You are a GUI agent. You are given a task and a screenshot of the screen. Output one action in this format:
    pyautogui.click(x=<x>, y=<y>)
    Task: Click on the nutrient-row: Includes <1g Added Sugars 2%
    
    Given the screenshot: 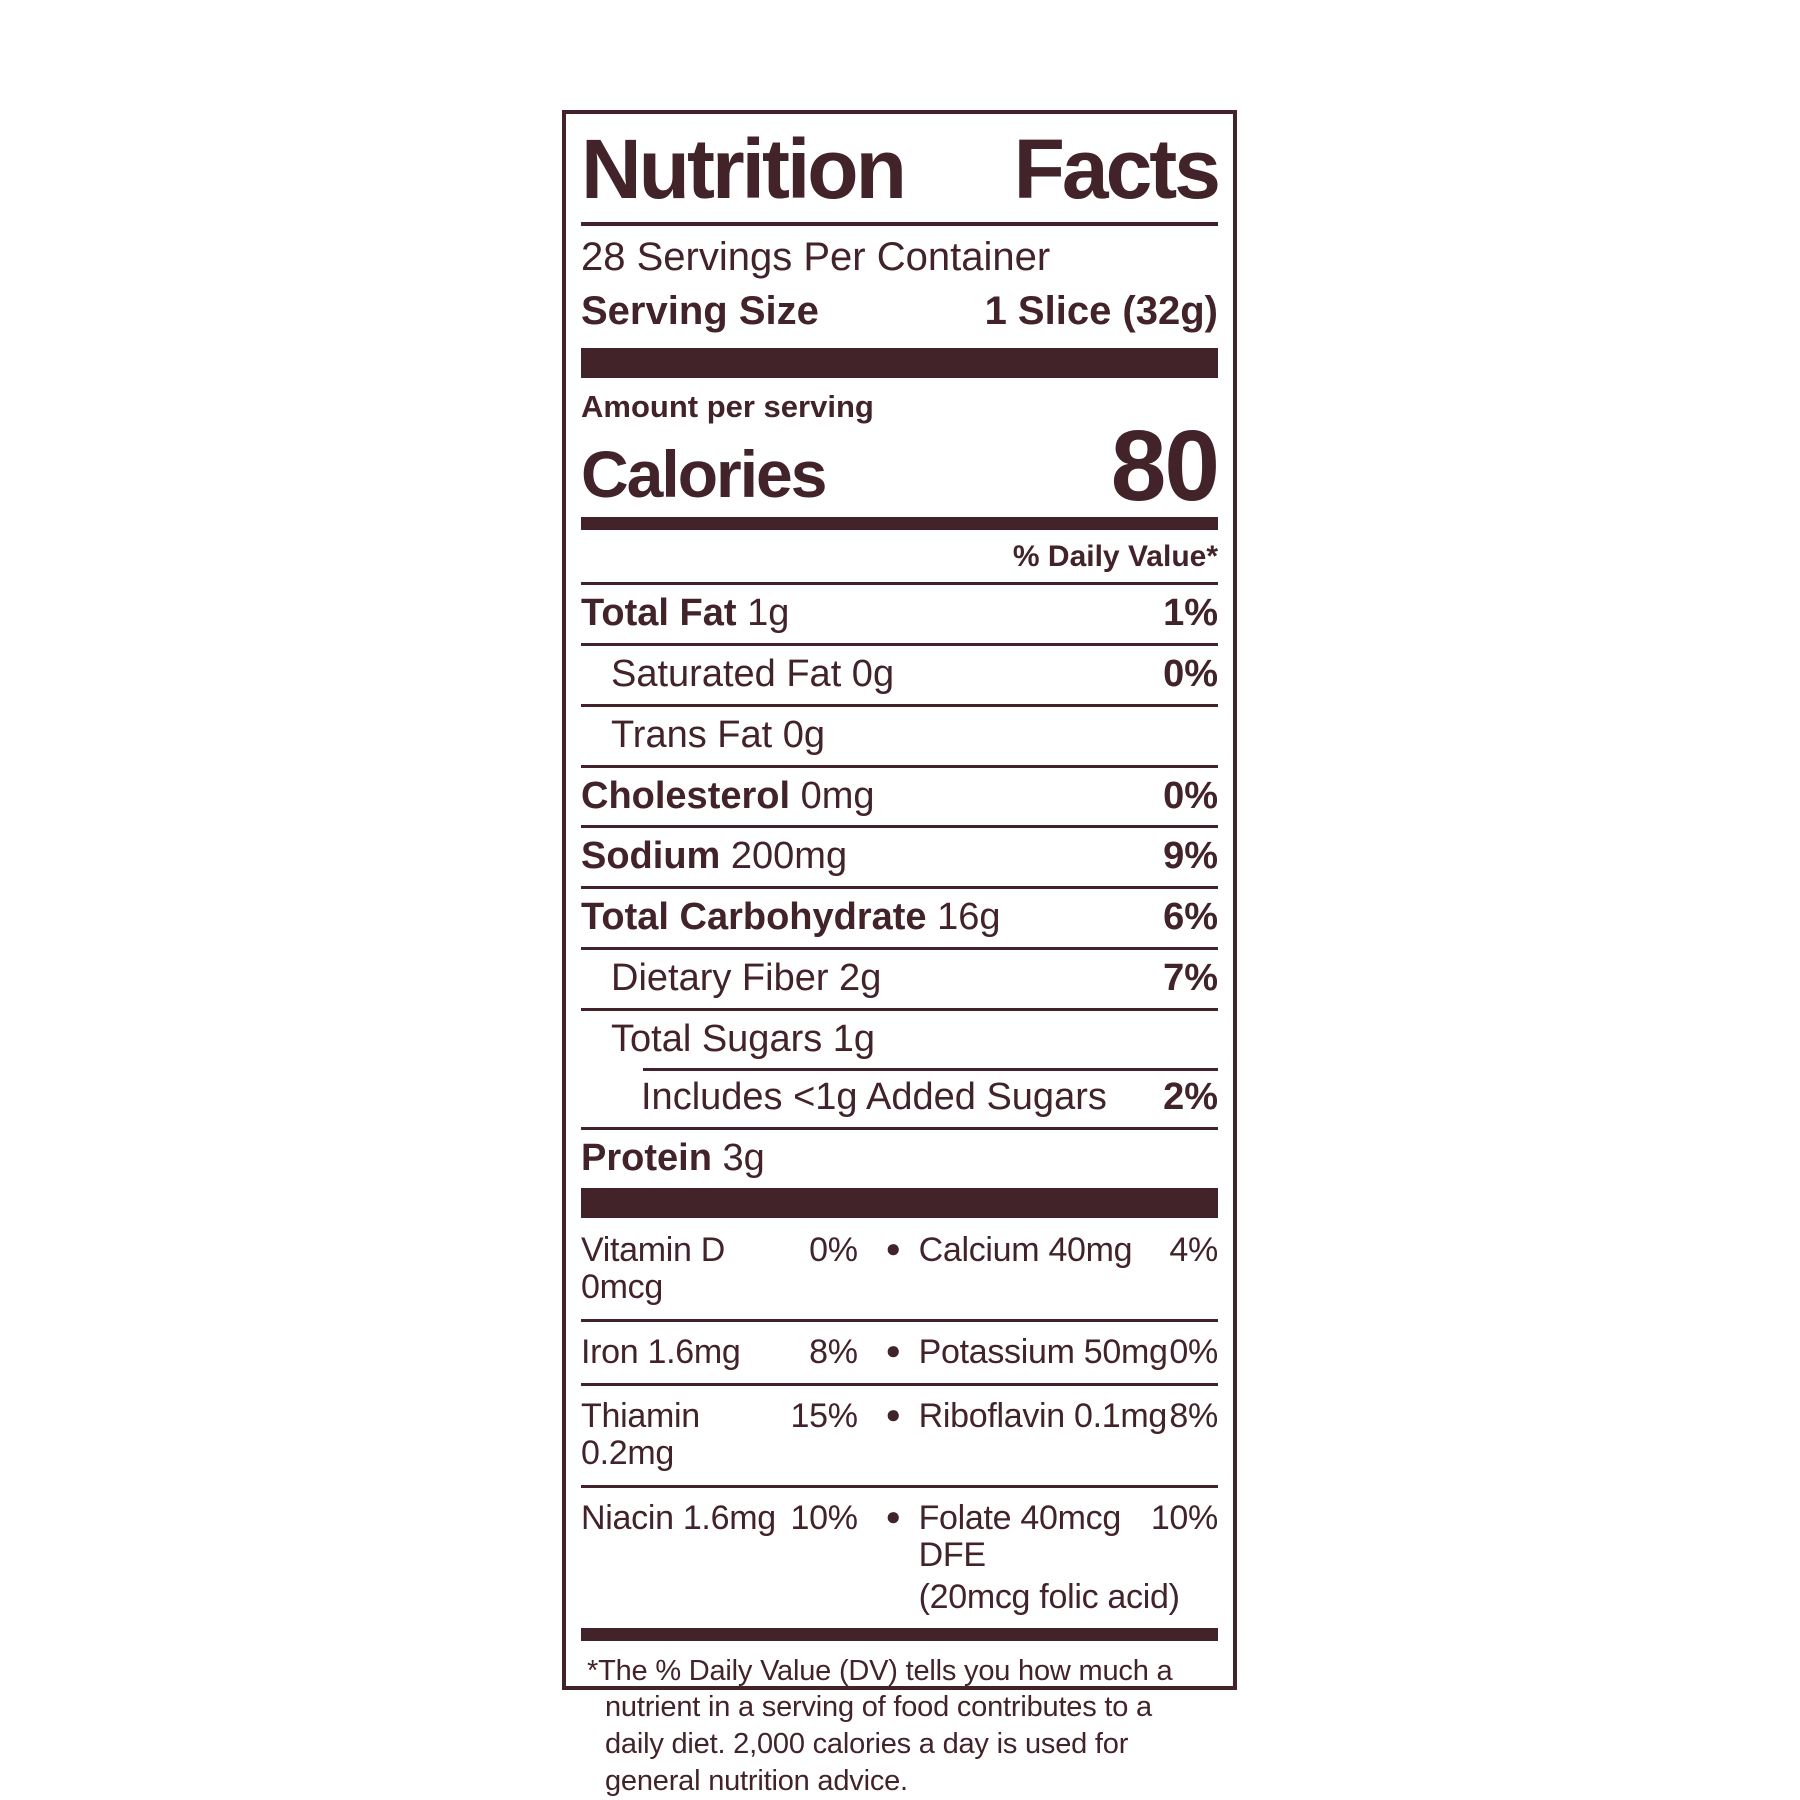 What is the action you would take?
    pyautogui.click(x=899, y=1097)
    